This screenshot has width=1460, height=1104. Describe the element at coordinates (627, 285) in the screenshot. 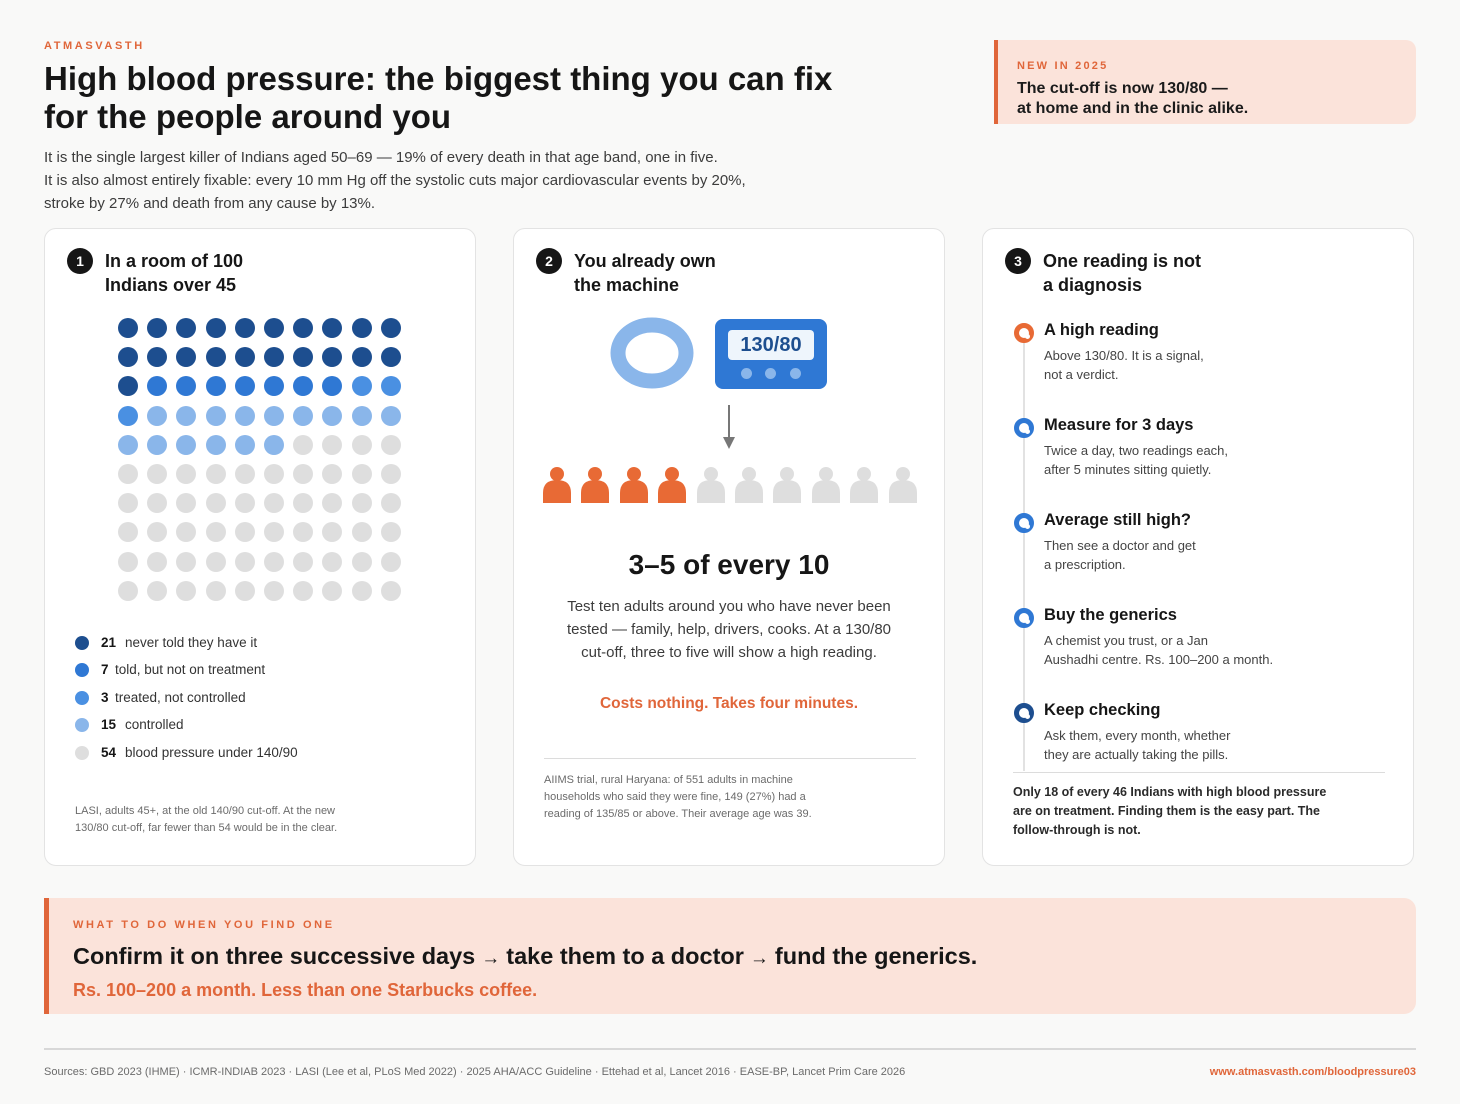

I see `card-title-line-2: the machine` at that location.